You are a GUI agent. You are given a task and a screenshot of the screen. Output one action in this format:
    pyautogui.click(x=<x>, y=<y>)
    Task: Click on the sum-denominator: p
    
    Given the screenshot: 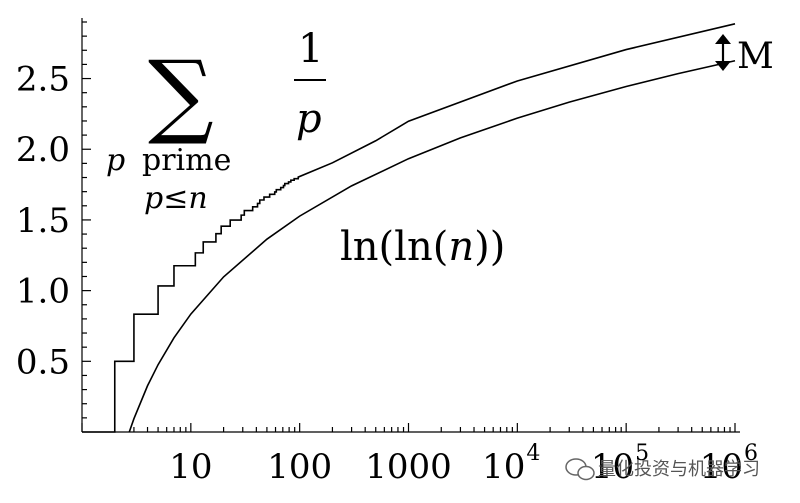 What is the action you would take?
    pyautogui.click(x=309, y=119)
    